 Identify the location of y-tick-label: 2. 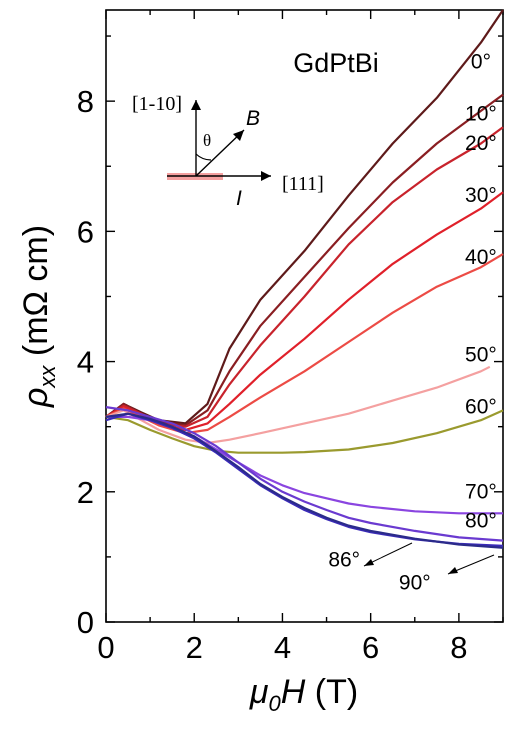
(85, 492).